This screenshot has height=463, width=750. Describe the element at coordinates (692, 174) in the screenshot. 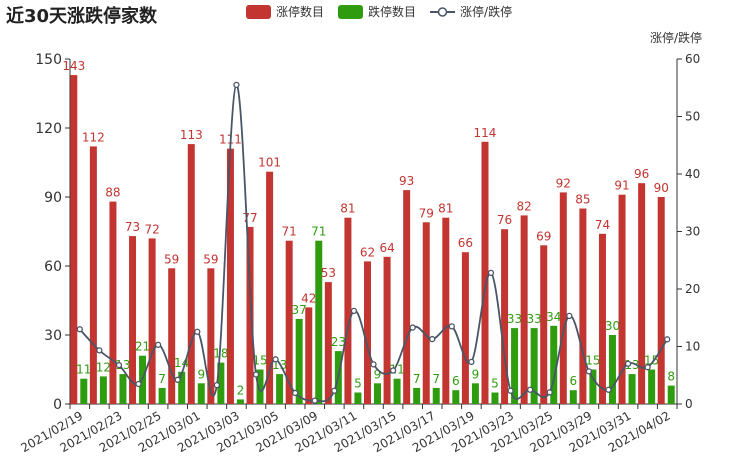

I see `y-right-tick-label: 40` at that location.